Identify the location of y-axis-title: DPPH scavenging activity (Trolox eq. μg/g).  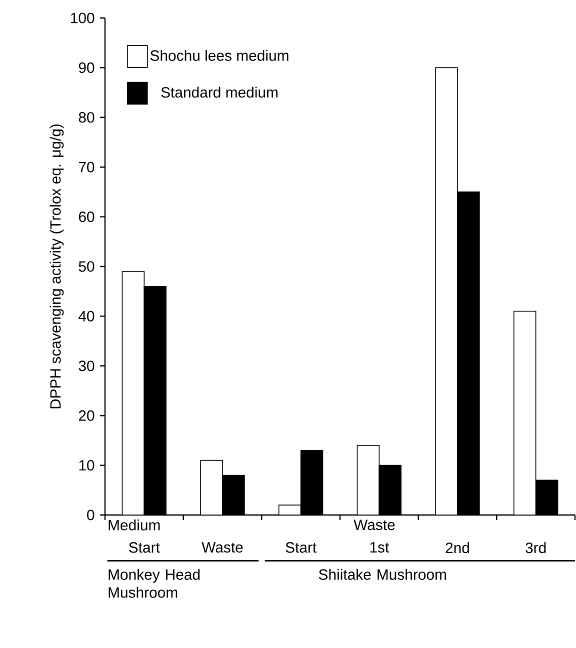
(57, 266).